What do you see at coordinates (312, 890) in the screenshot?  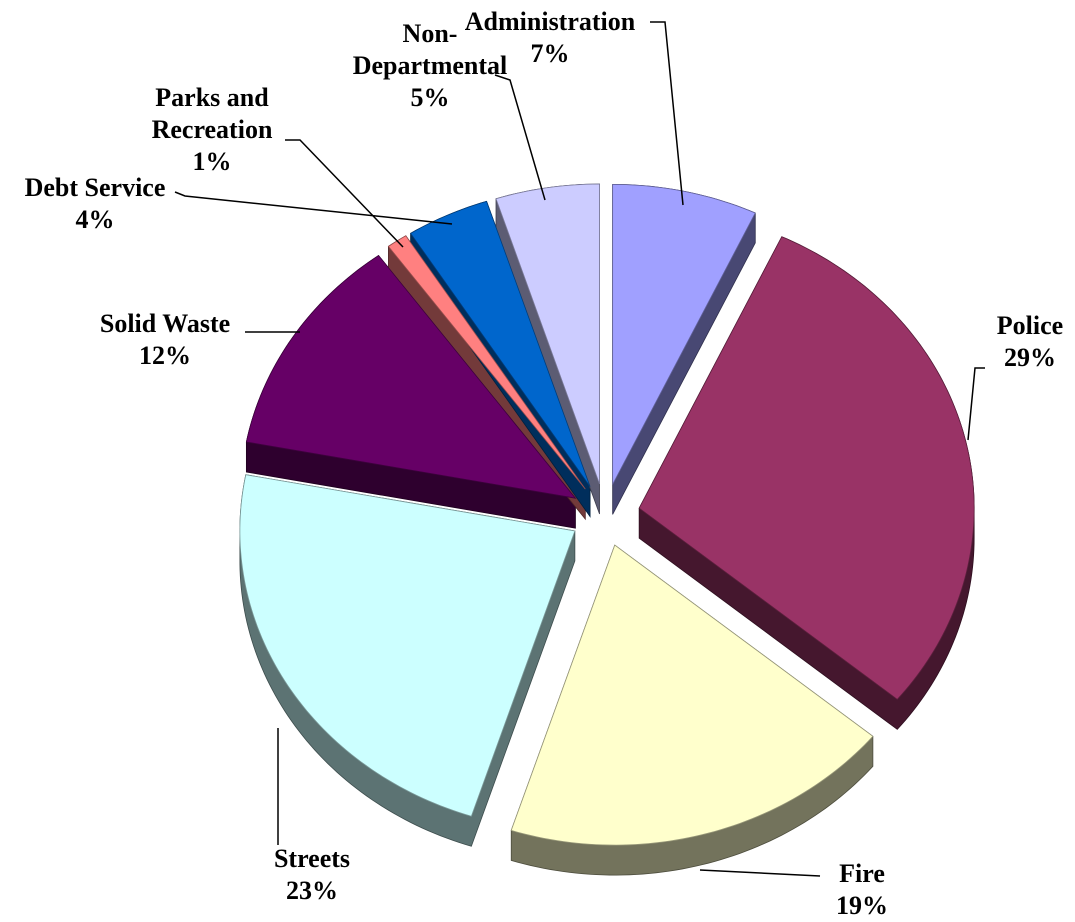 I see `value-label: 23%` at bounding box center [312, 890].